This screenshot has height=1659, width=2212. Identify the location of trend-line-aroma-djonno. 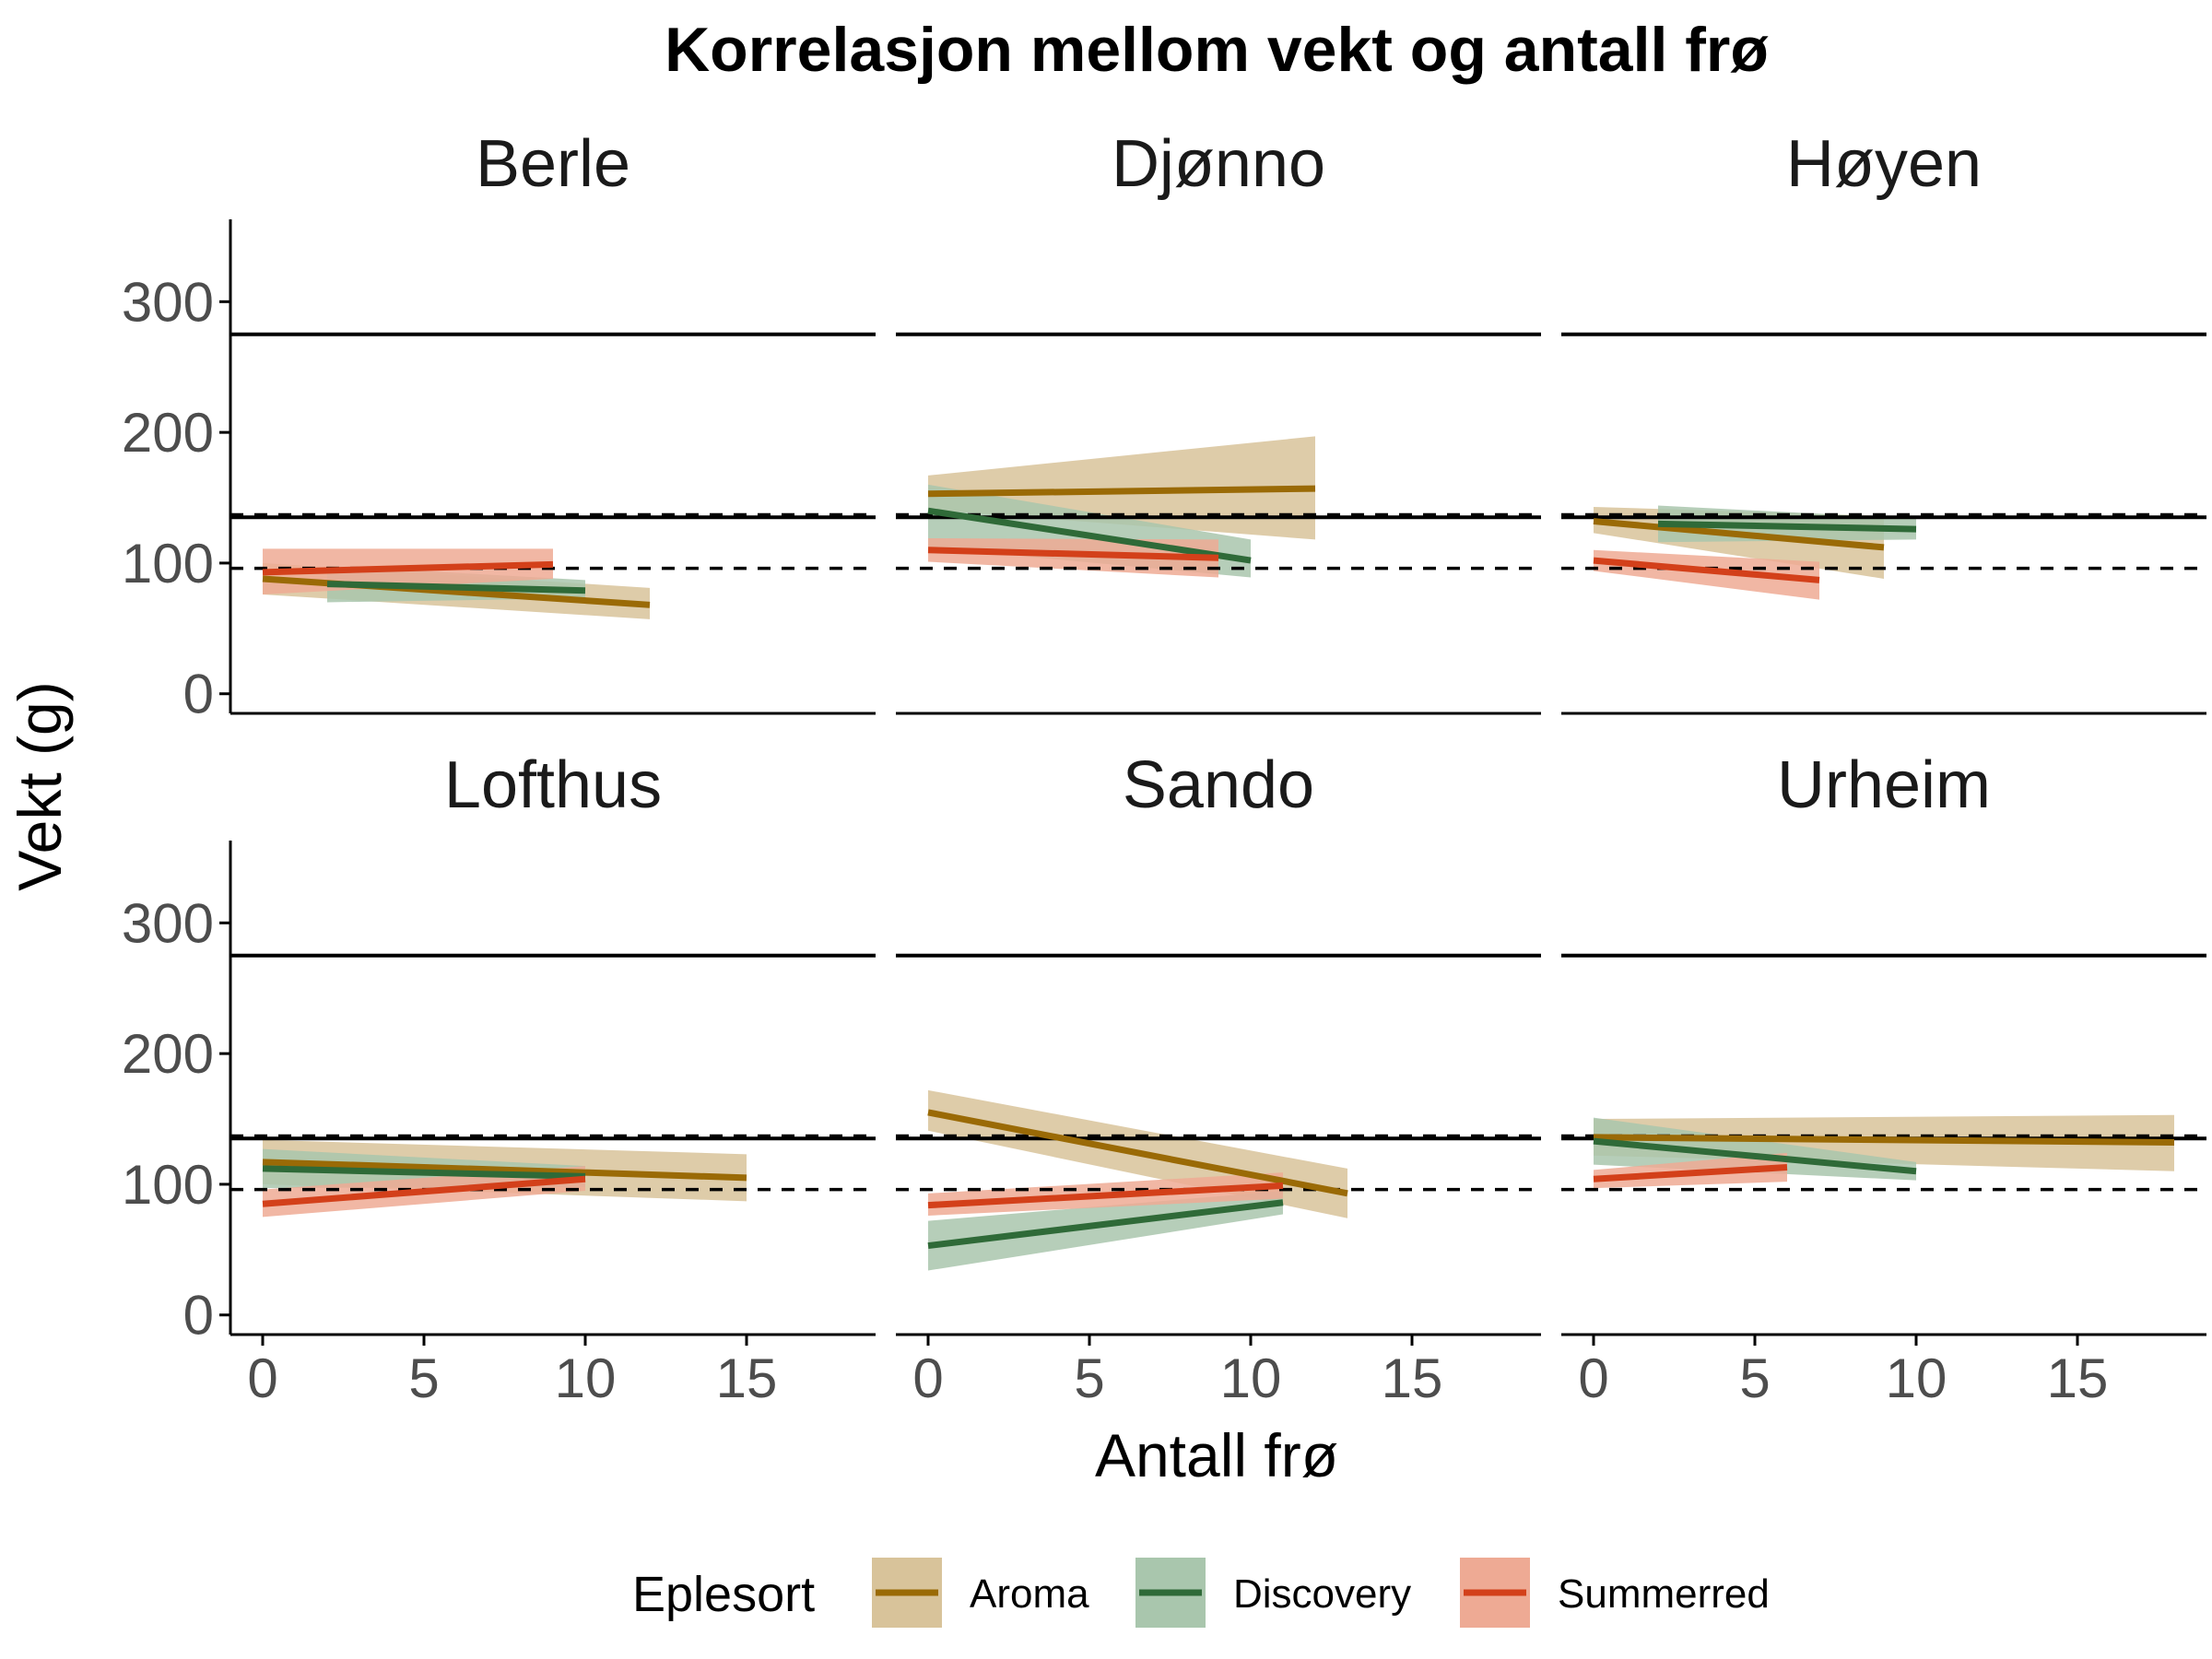
(1121, 491).